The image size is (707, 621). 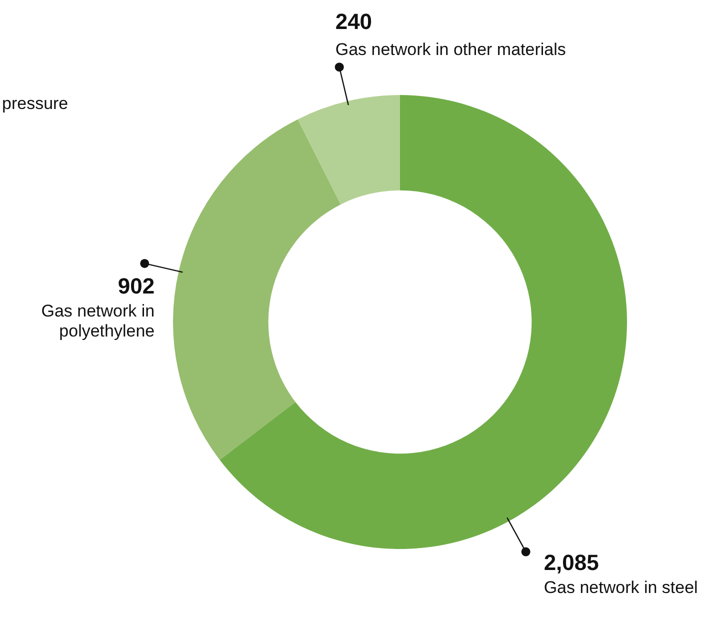 What do you see at coordinates (353, 21) in the screenshot?
I see `data-label: 240` at bounding box center [353, 21].